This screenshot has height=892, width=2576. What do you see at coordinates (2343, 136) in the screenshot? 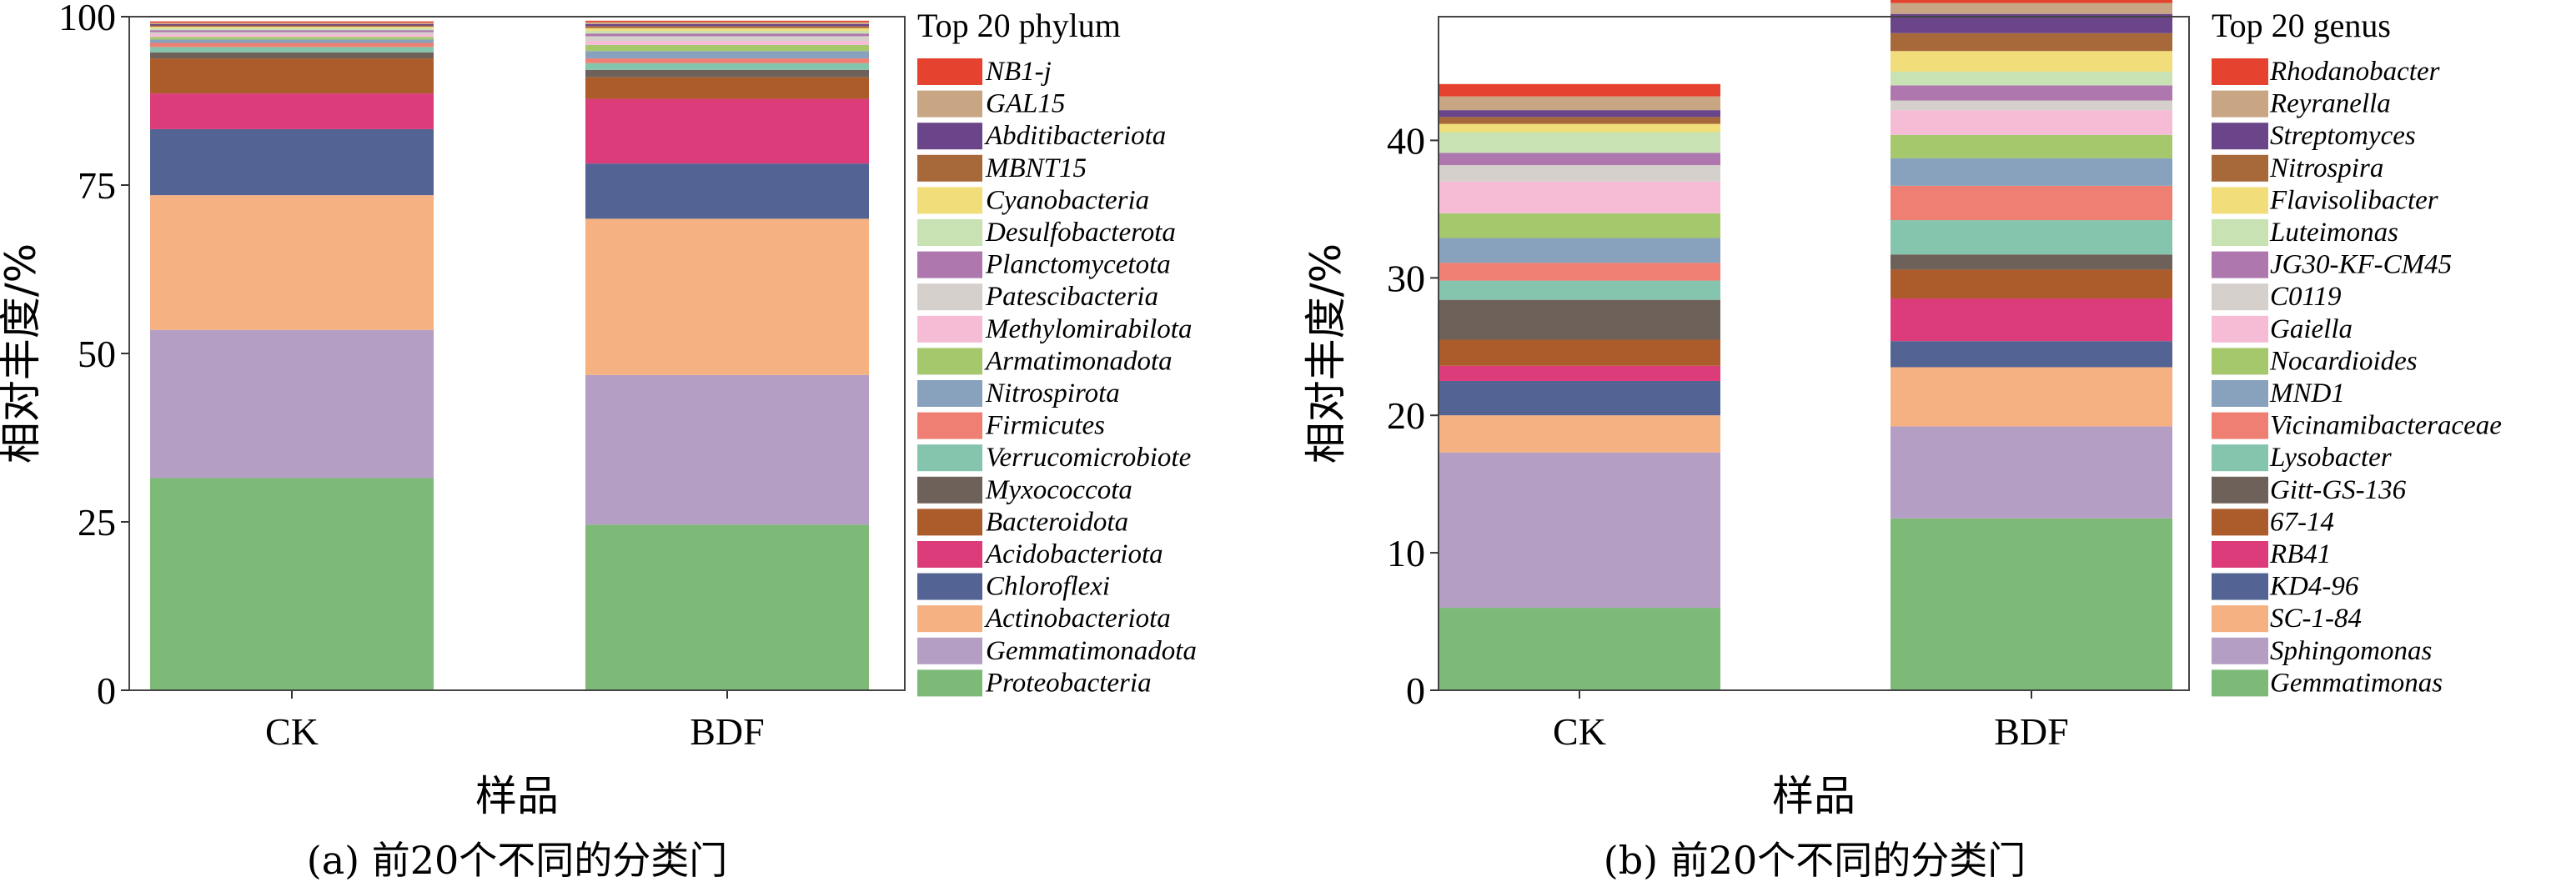
I see `legend-item-label: Streptomyces` at bounding box center [2343, 136].